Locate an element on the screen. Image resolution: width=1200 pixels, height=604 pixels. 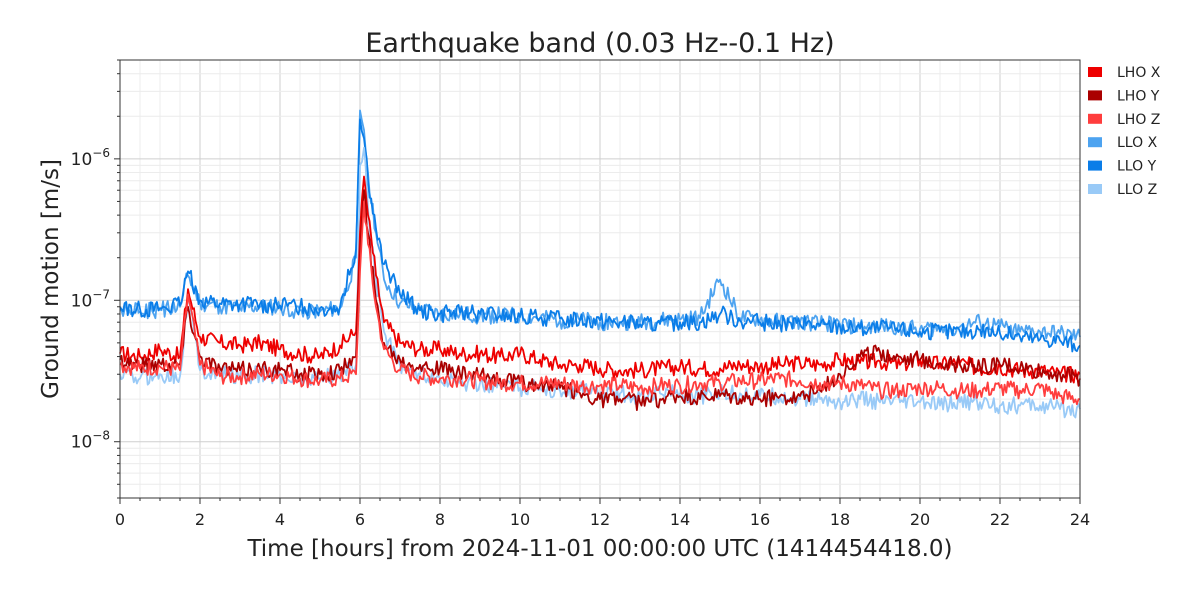
legend-label: LHO Z is located at coordinates (1138, 120).